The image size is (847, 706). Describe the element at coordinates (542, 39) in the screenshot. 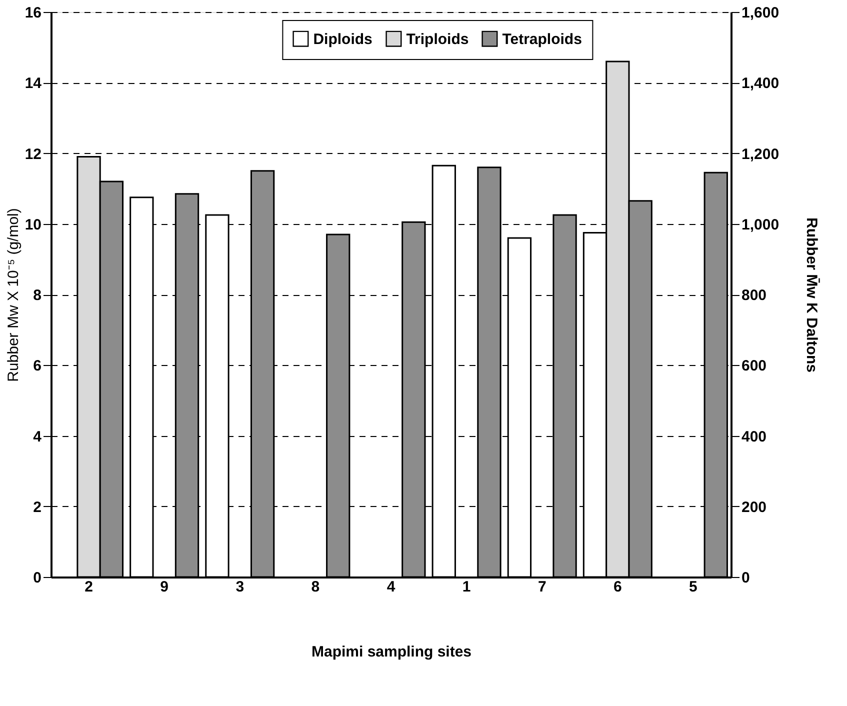

I see `legend-label: Tetraploids` at that location.